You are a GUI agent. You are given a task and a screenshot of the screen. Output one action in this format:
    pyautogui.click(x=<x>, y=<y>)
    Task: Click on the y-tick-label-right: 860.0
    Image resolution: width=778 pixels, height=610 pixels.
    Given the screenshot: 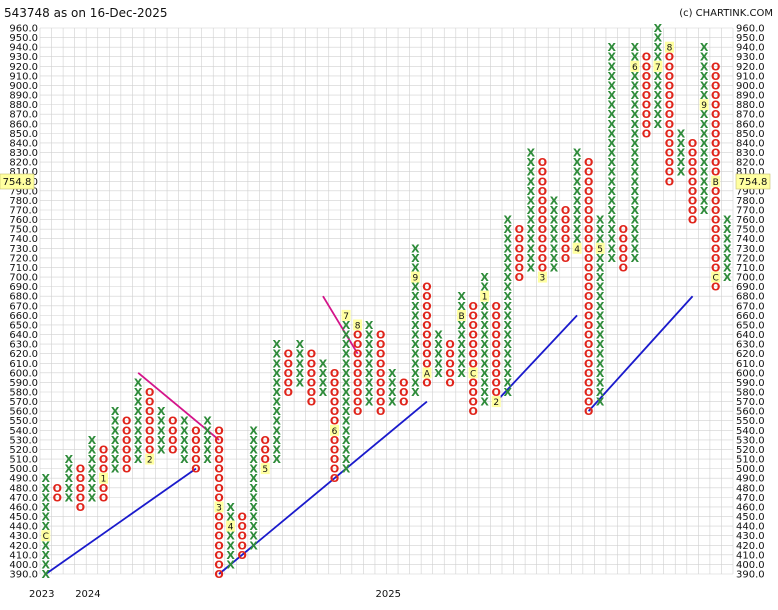 What is the action you would take?
    pyautogui.click(x=750, y=124)
    